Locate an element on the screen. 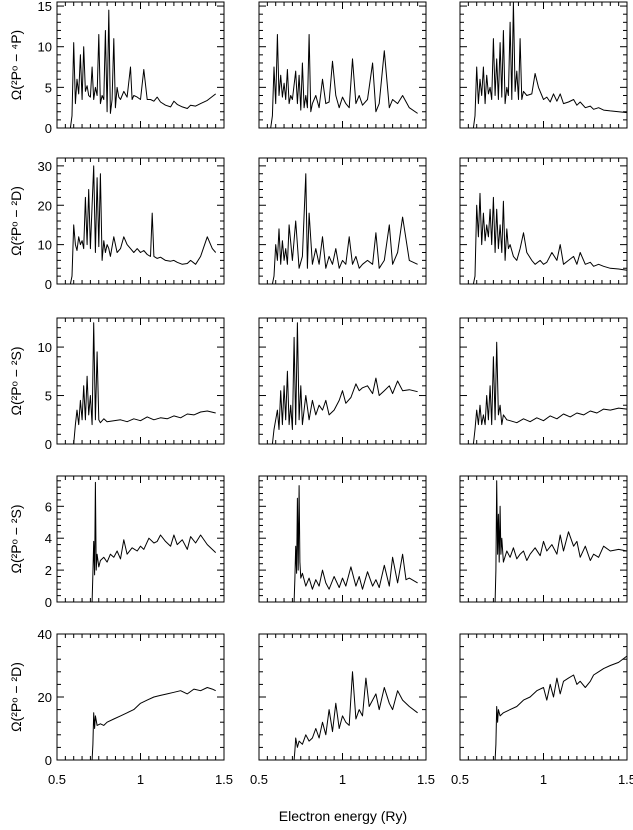 The width and height of the screenshot is (633, 830). y-axis-label-row-1: Ω(²Pᵒ − ⁴P) is located at coordinates (16, 65).